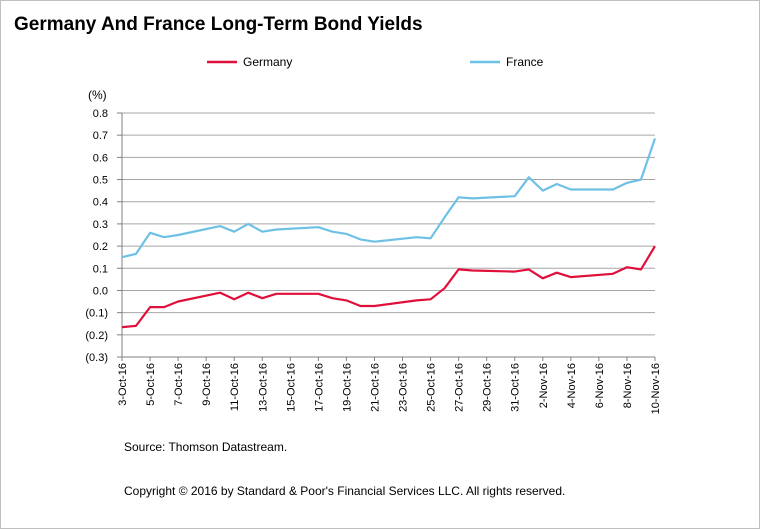 The image size is (760, 529). I want to click on x-tick-label: 5-Oct-16, so click(151, 384).